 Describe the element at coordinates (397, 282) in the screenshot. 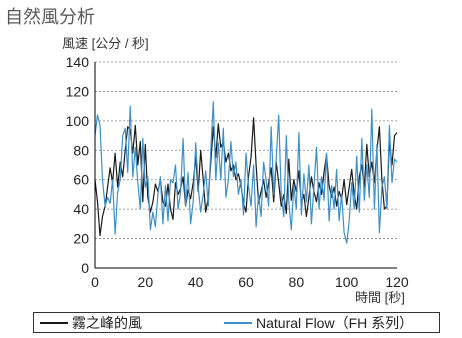

I see `x-tick-label: 120` at that location.